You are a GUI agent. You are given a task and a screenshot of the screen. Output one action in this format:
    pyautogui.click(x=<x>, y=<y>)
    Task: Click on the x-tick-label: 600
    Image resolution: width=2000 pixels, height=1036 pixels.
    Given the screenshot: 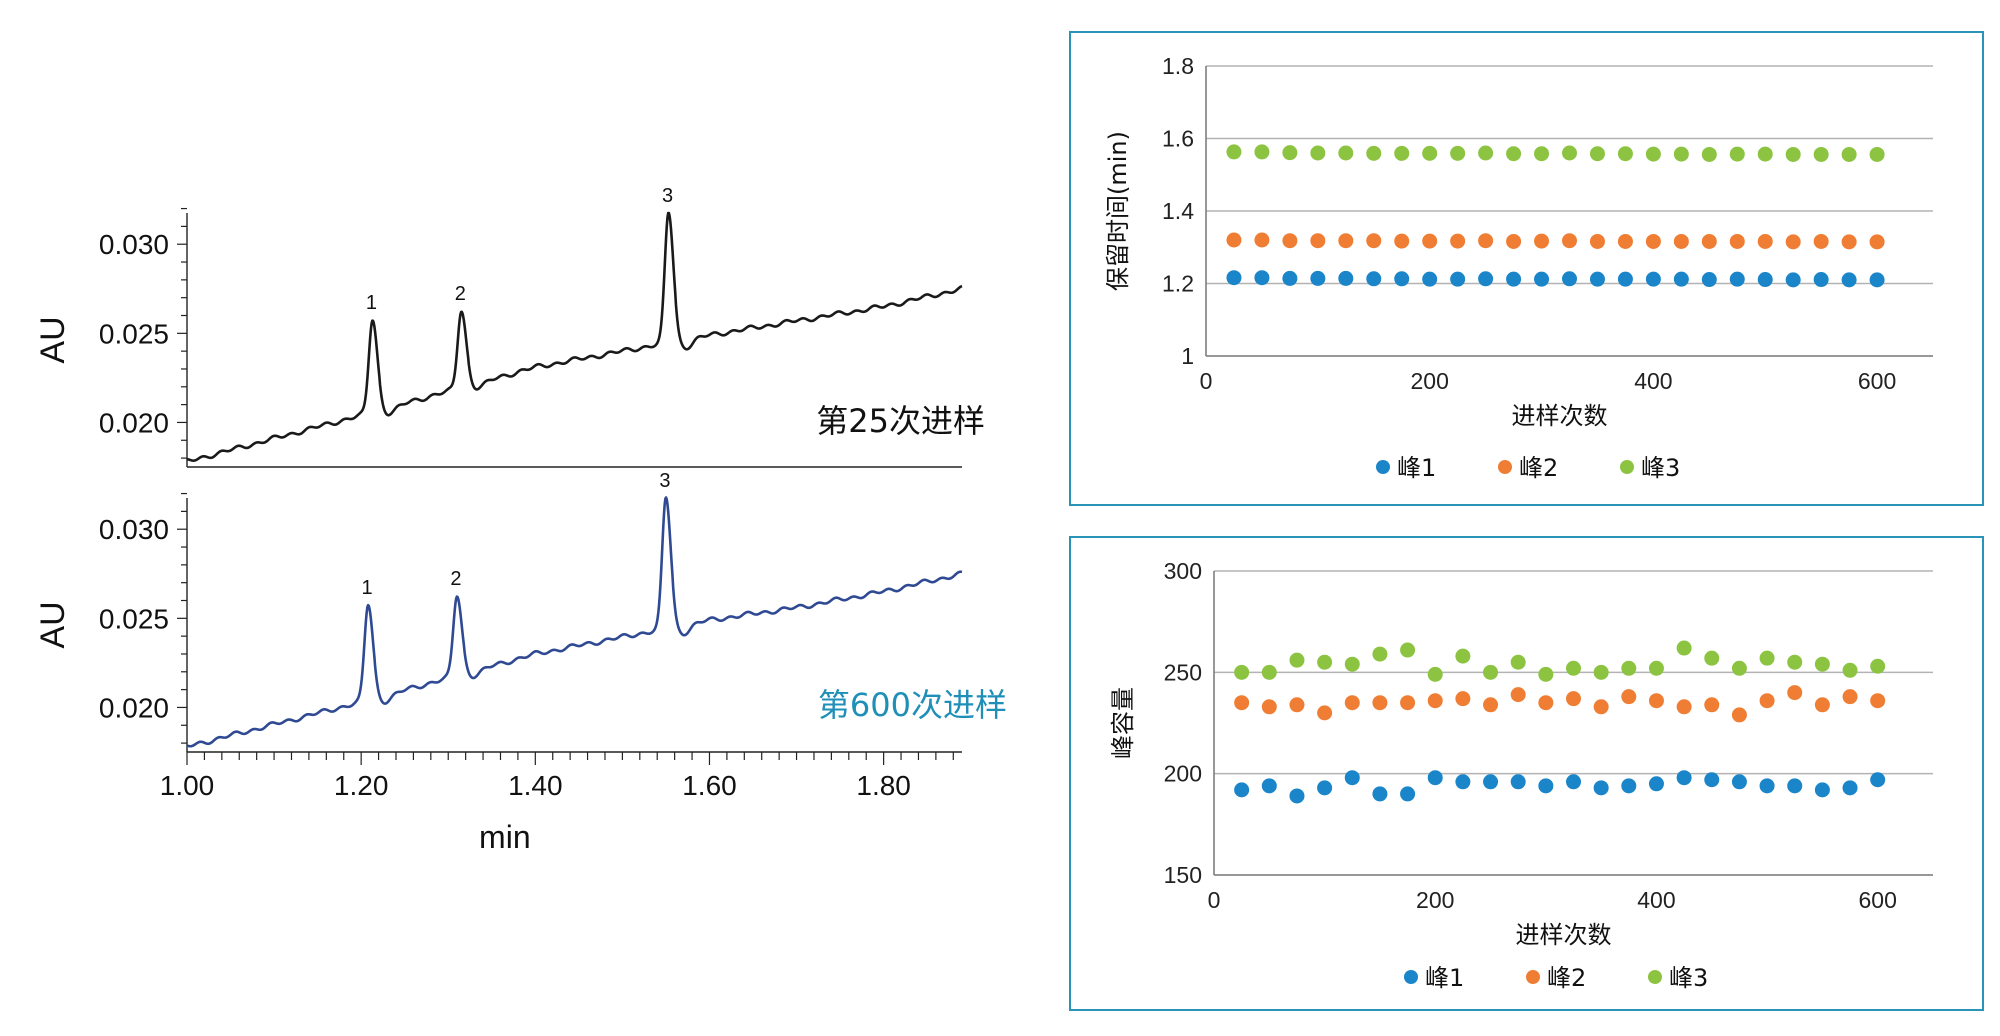 What is the action you would take?
    pyautogui.click(x=1877, y=381)
    